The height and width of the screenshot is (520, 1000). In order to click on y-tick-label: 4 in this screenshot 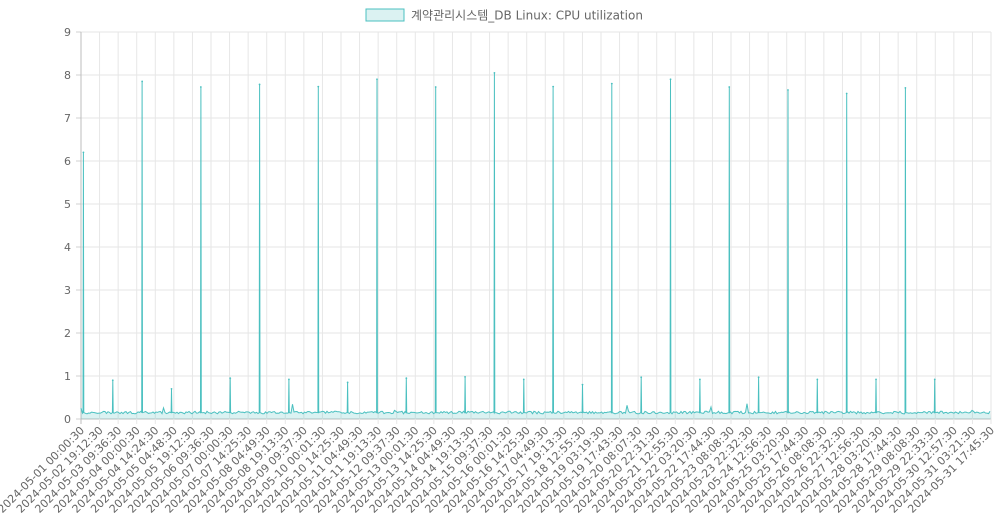, I will do `click(67, 247)`.